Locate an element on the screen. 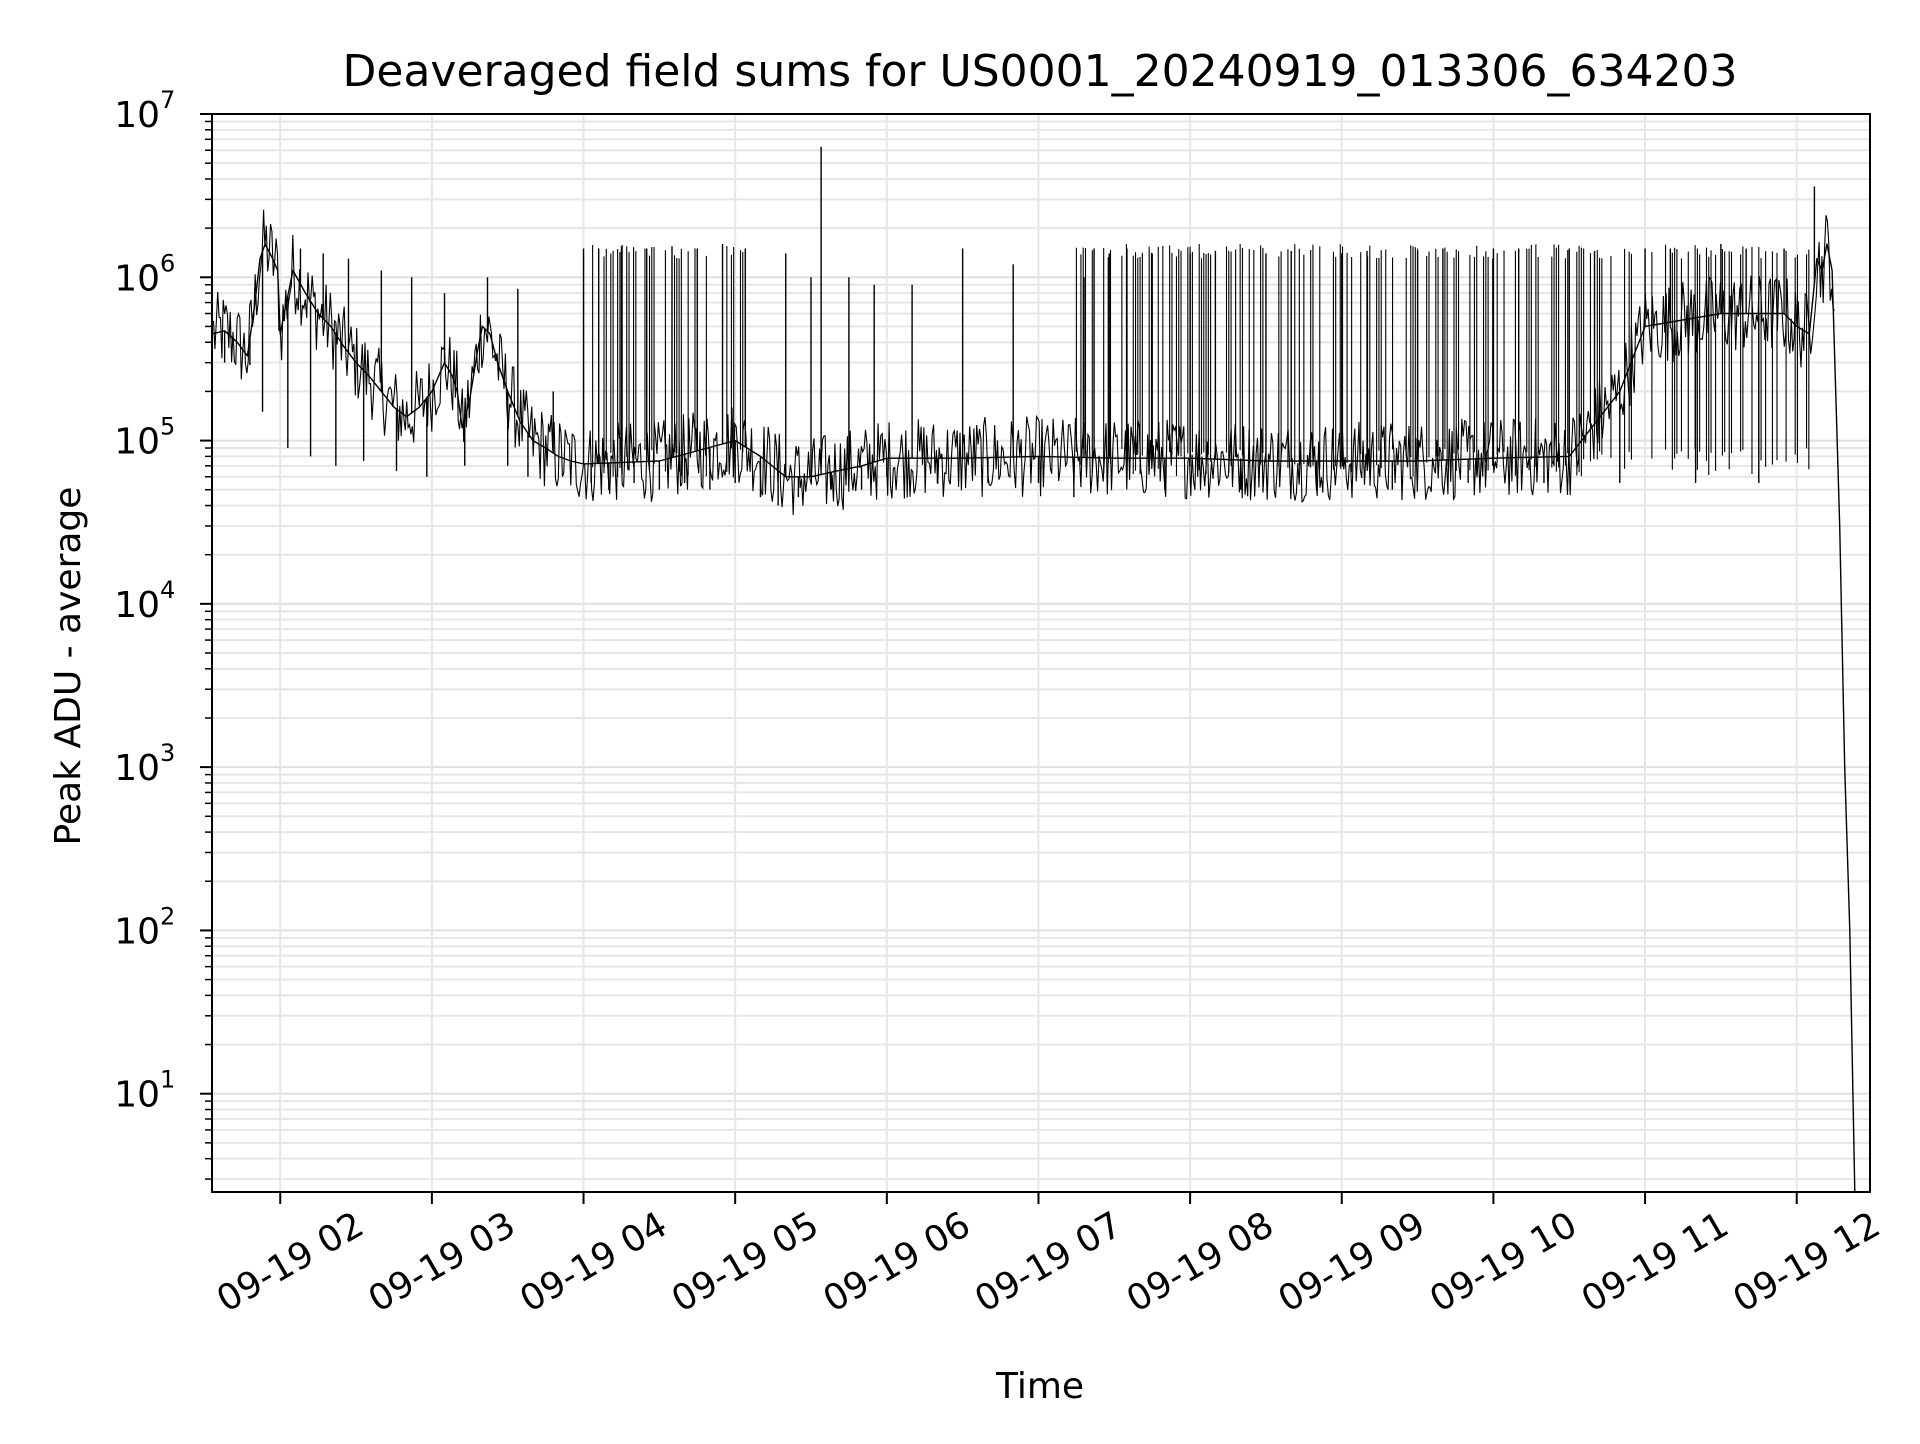  y-tick-exponent: 6 is located at coordinates (167, 263).